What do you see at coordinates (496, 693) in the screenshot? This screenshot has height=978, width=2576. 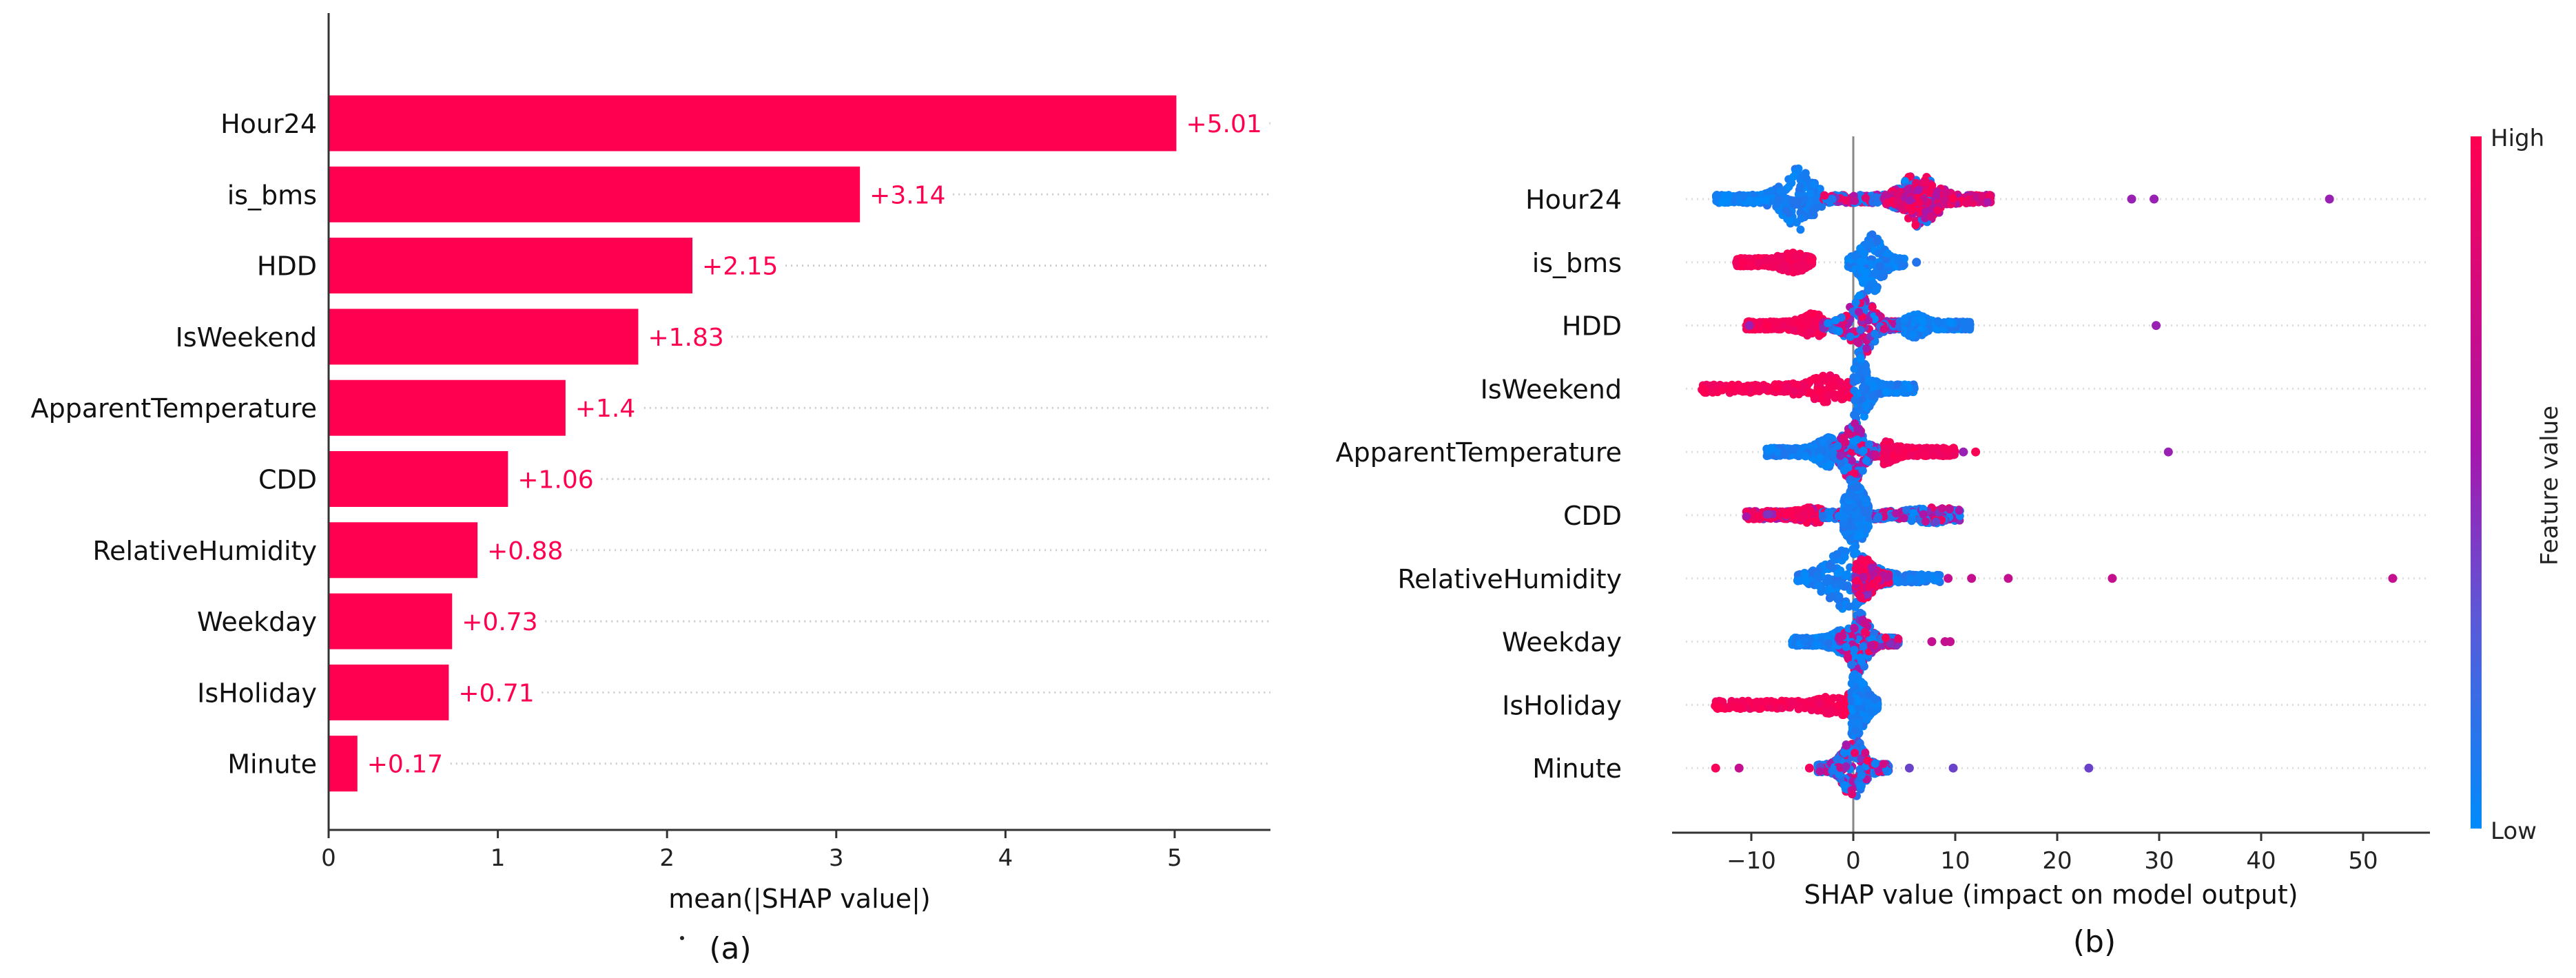 I see `value-label: +0.71` at bounding box center [496, 693].